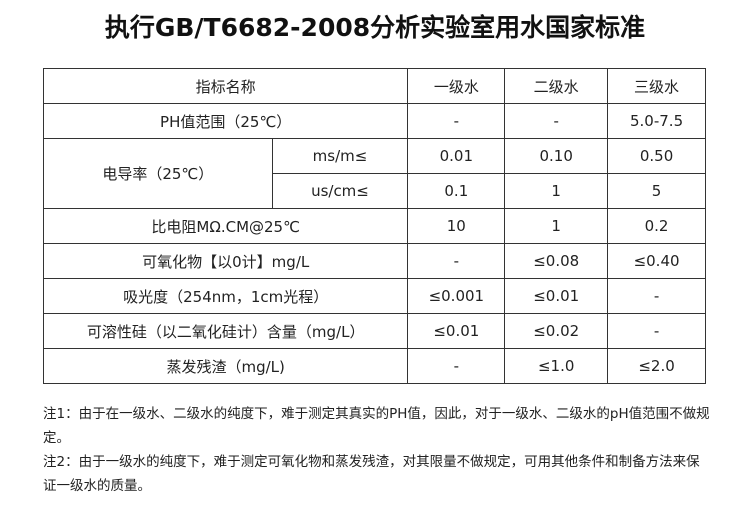 This screenshot has width=750, height=514. What do you see at coordinates (225, 121) in the screenshot?
I see `row-name: PH值范围（25℃）` at bounding box center [225, 121].